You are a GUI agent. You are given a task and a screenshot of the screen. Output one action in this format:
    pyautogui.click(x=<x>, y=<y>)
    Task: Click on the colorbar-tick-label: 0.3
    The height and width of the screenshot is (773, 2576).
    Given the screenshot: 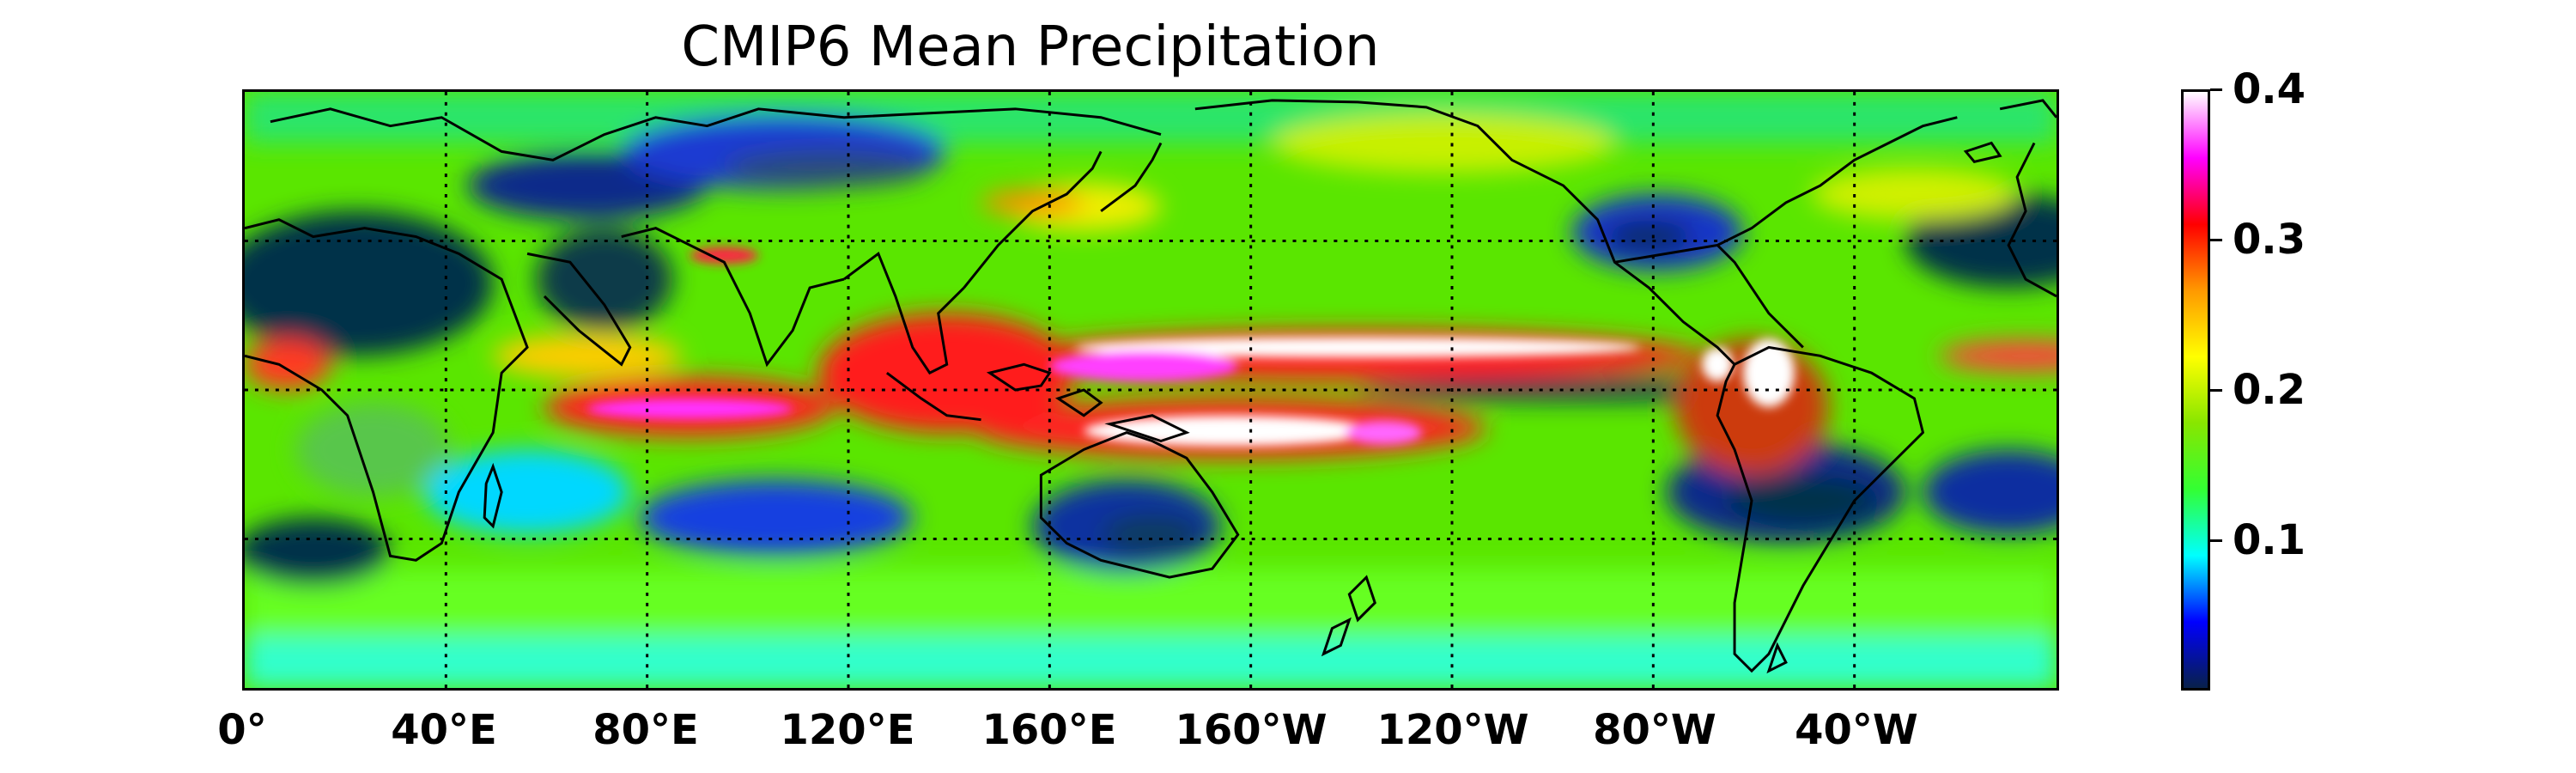 What is the action you would take?
    pyautogui.click(x=2269, y=240)
    